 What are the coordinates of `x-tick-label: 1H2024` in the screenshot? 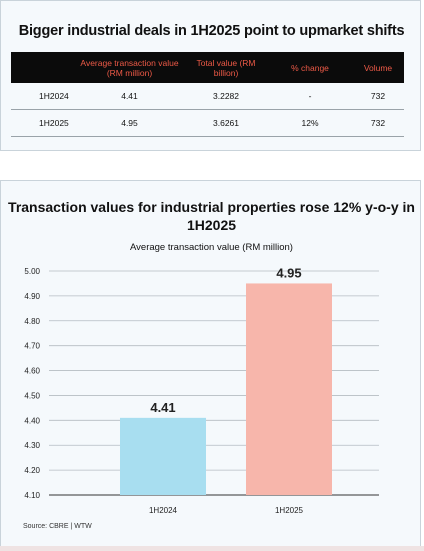 It's located at (163, 510).